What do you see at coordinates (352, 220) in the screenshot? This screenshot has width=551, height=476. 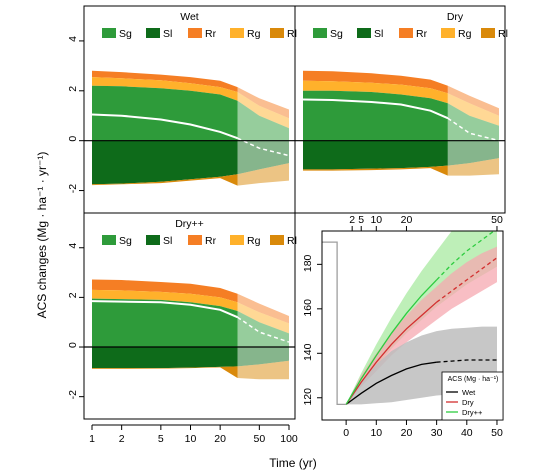 I see `acs-top-tick-label: 2` at bounding box center [352, 220].